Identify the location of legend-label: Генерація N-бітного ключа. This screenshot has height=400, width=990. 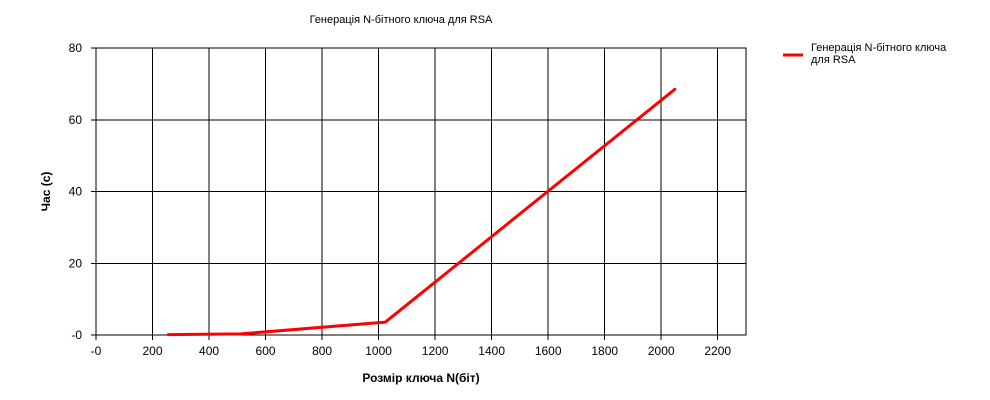
(879, 48).